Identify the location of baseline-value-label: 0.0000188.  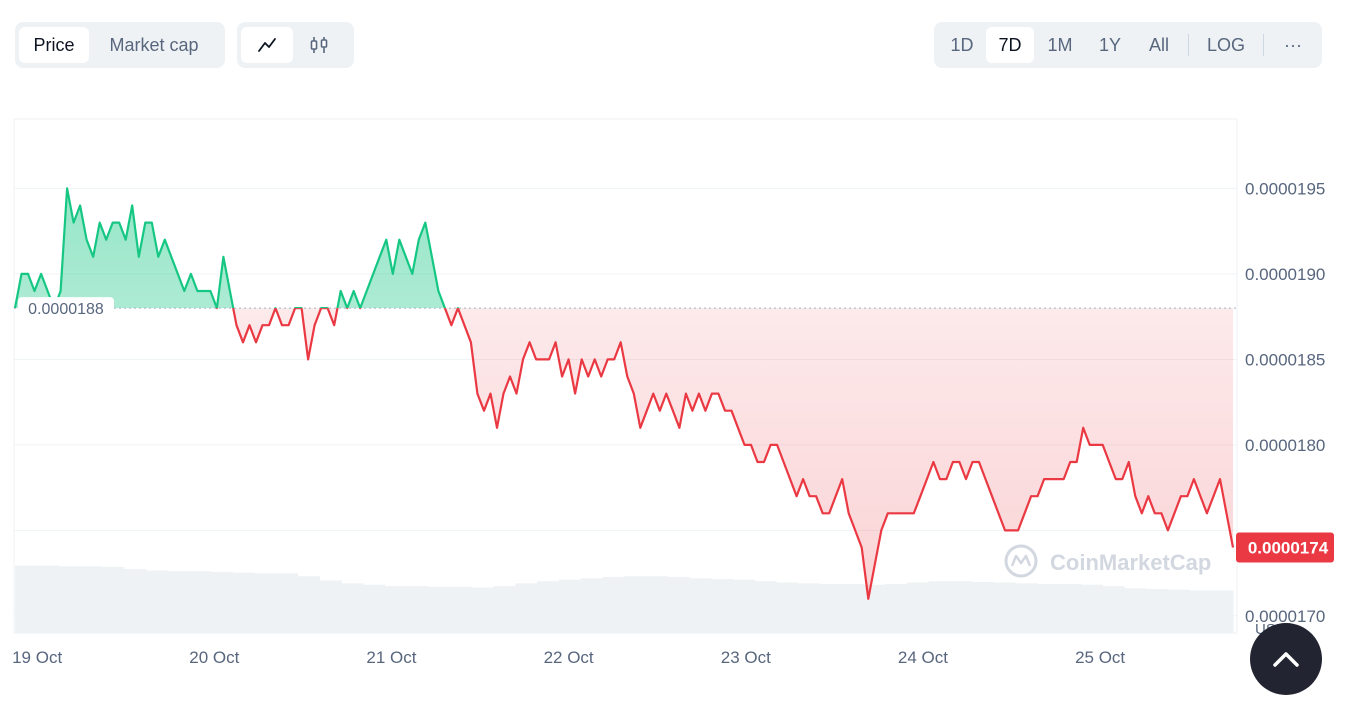
(66, 309).